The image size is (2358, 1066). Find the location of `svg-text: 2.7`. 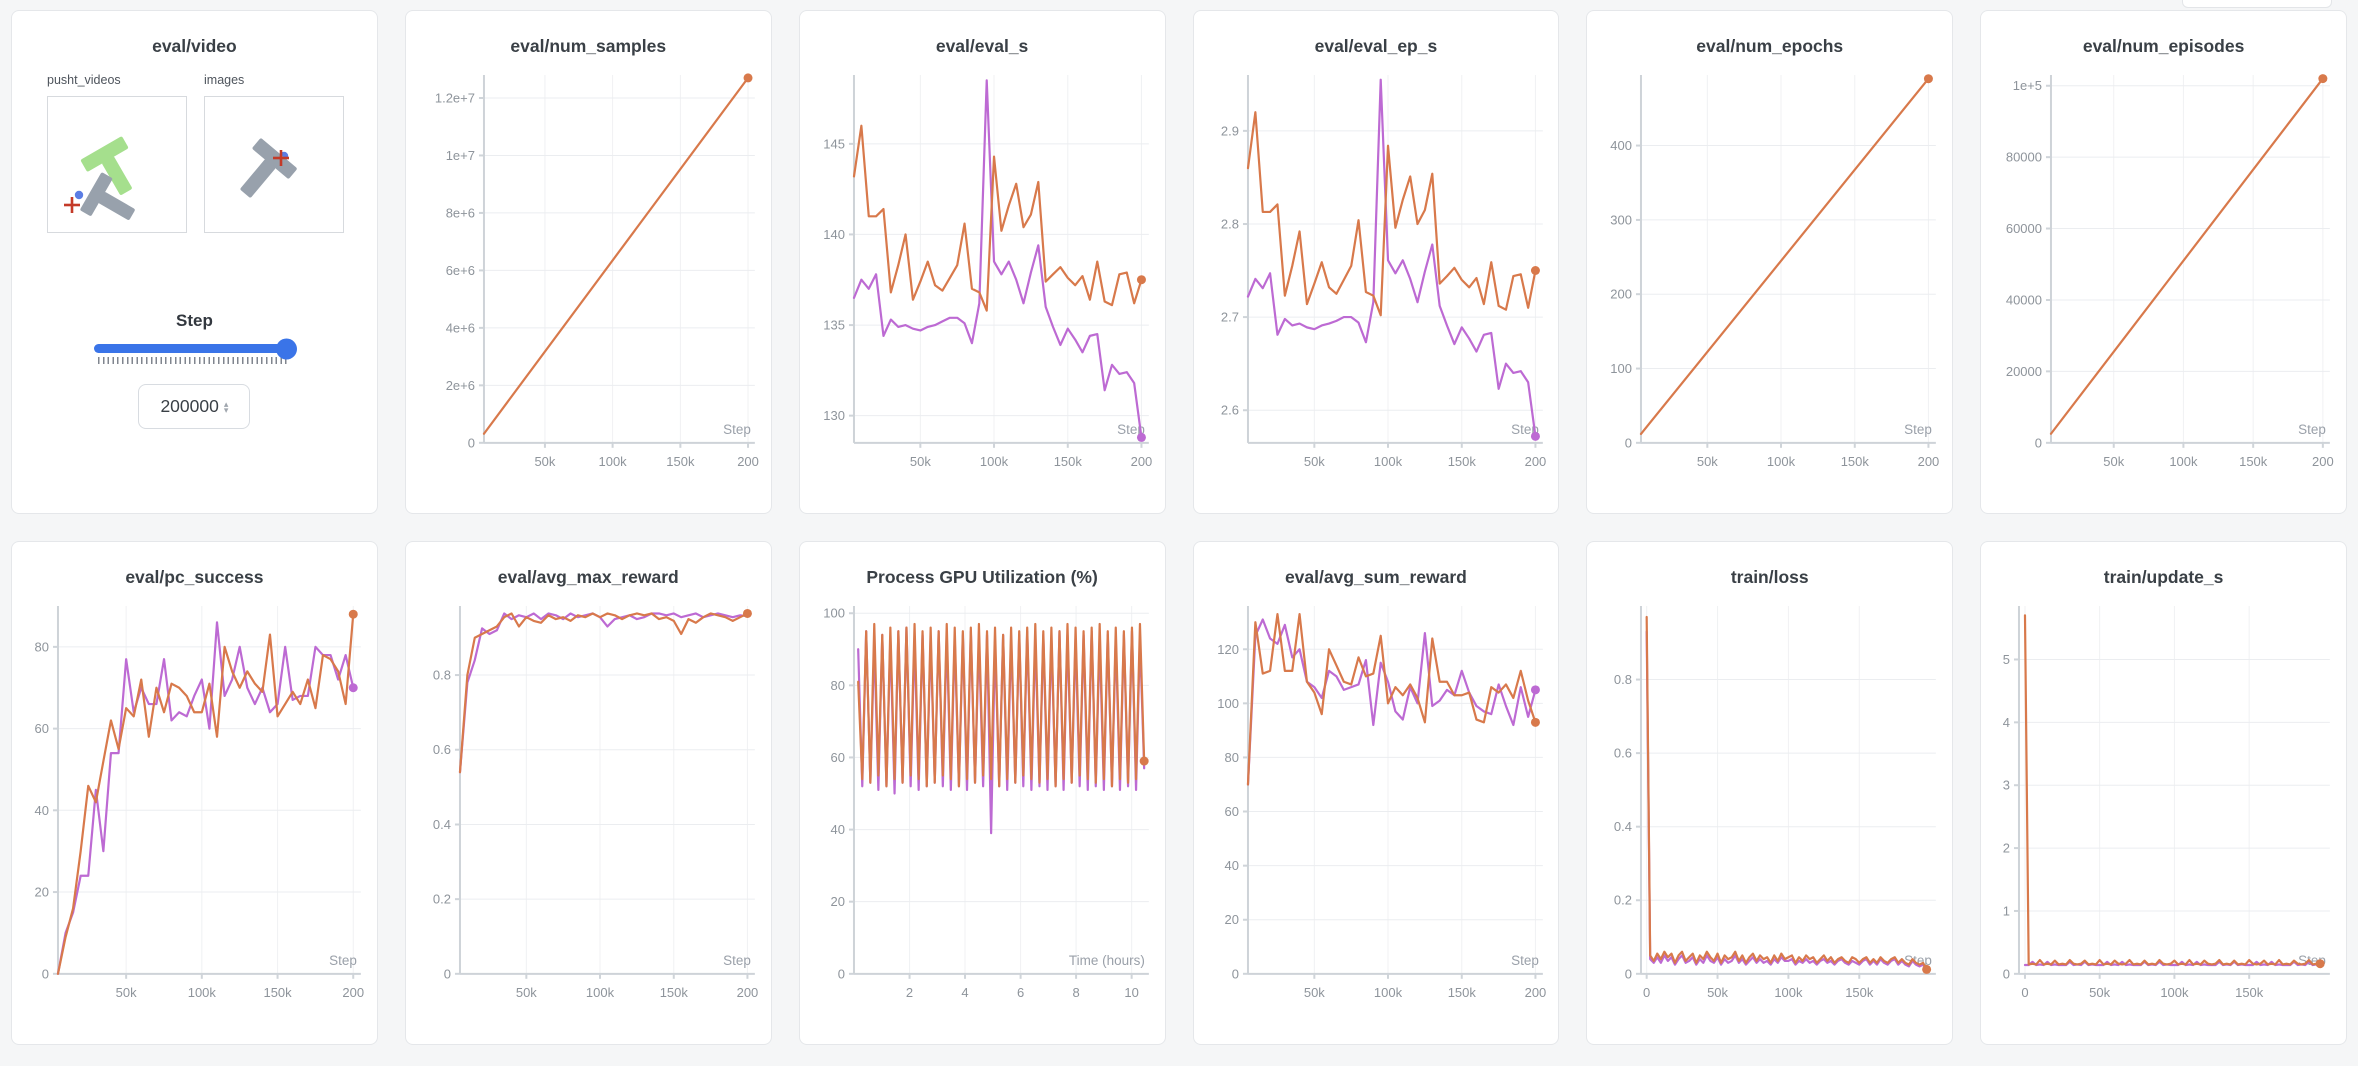

svg-text: 2.7 is located at coordinates (1229, 317).